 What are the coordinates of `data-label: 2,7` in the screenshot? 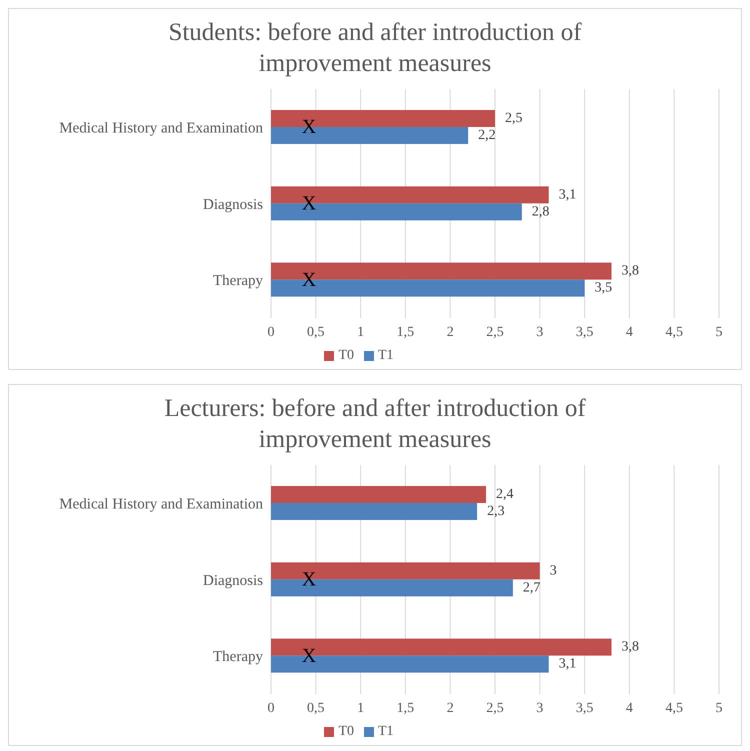 It's located at (531, 588).